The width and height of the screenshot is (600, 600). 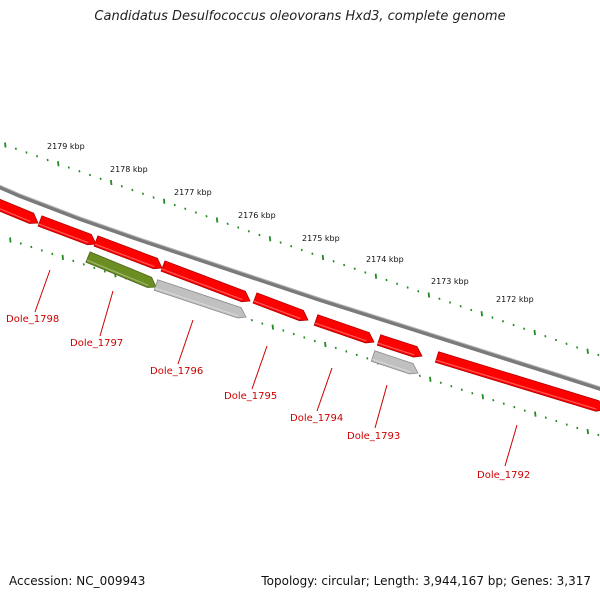 I want to click on gene-label: Dole_1796, so click(x=176, y=371).